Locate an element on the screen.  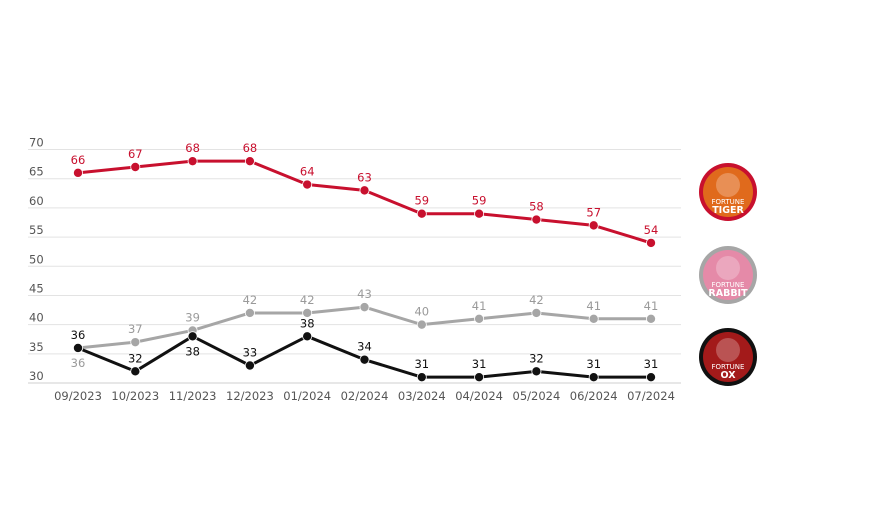
x-tick-label: 12/2023 is located at coordinates (250, 396).